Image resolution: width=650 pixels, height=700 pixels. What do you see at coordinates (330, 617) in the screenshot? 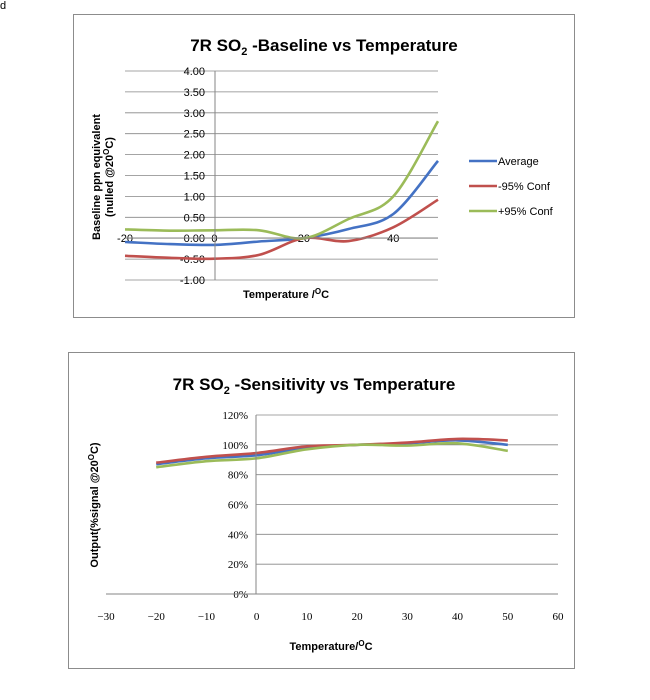
I see `chart2-x-tick-labels: −30 −20 −10 0 10 20 30 40 50 60` at bounding box center [330, 617].